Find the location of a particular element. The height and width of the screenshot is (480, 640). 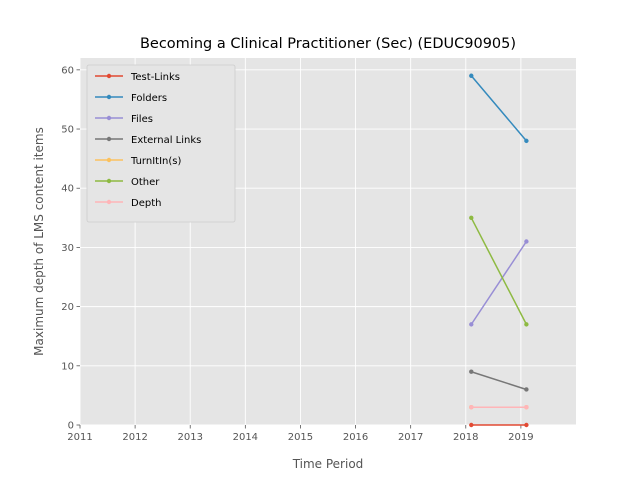

series-line-folders is located at coordinates (498, 108).